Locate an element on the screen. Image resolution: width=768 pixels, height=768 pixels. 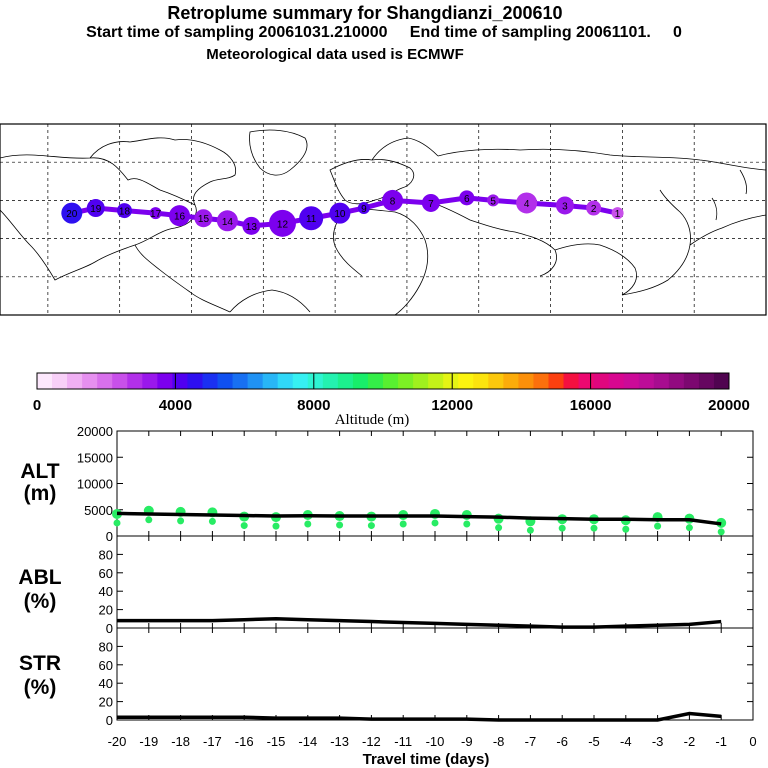
plume-day-label: 4 is located at coordinates (527, 204).